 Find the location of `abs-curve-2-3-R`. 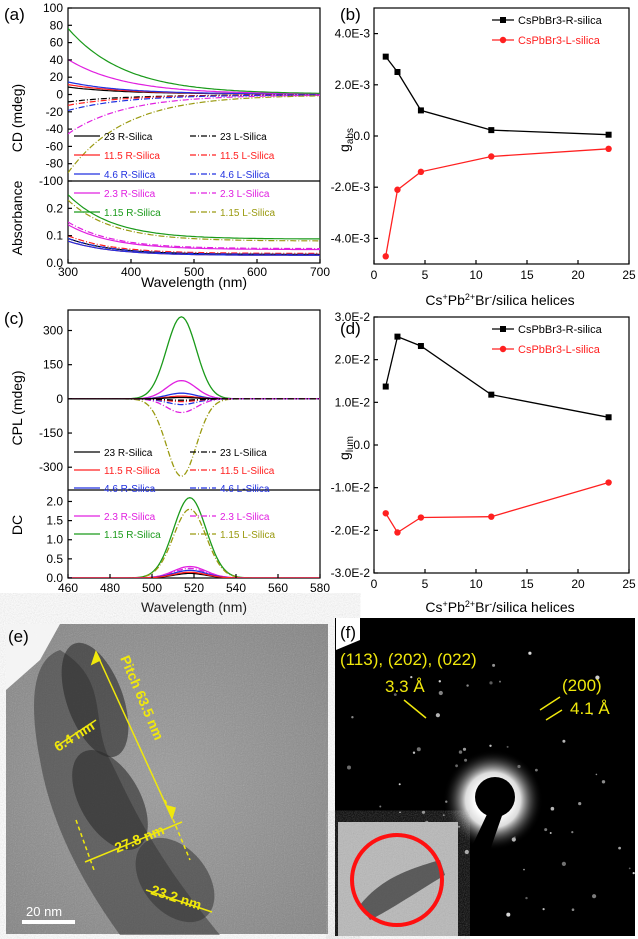

abs-curve-2-3-R is located at coordinates (194, 237).